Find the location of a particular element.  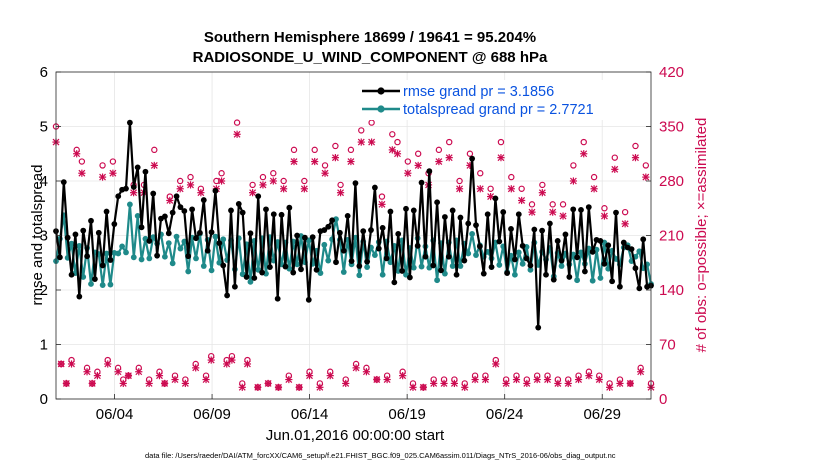

chart-subtitle: RADIOSONDE_U_WIND_COMPONENT @ 688 hPa is located at coordinates (370, 57).